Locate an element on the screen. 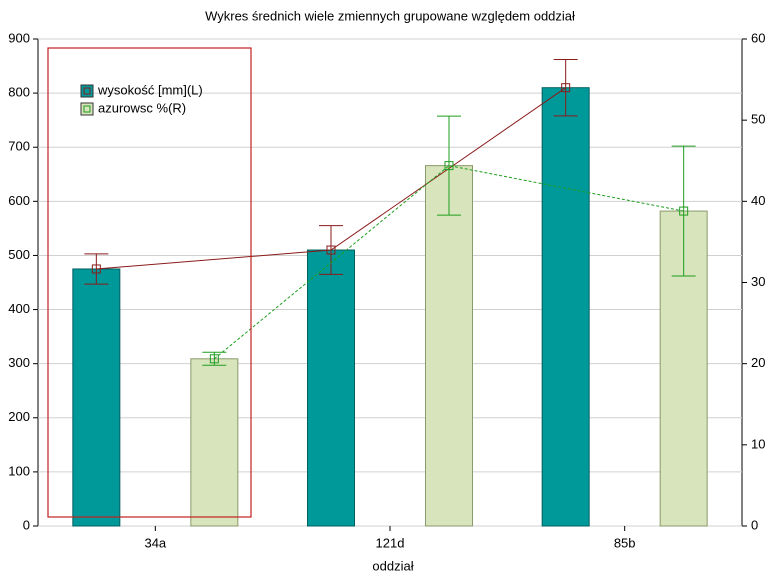 This screenshot has height=585, width=780. y2-tick-label: 50 is located at coordinates (758, 119).